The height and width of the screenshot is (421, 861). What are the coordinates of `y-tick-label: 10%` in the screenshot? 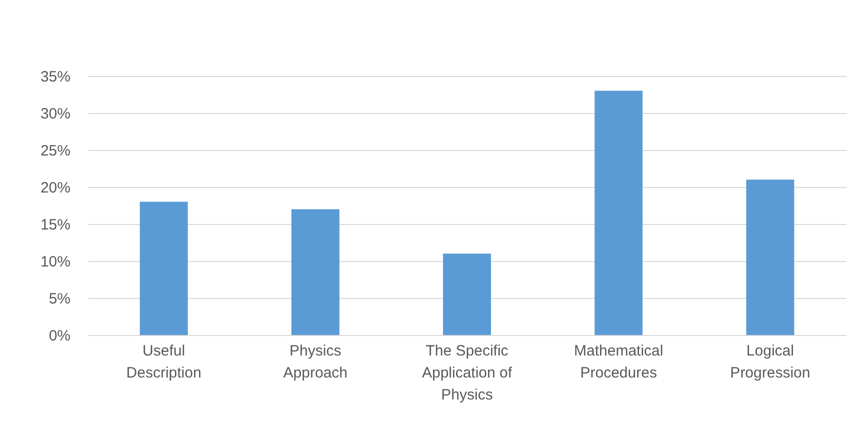 It's located at (55, 262).